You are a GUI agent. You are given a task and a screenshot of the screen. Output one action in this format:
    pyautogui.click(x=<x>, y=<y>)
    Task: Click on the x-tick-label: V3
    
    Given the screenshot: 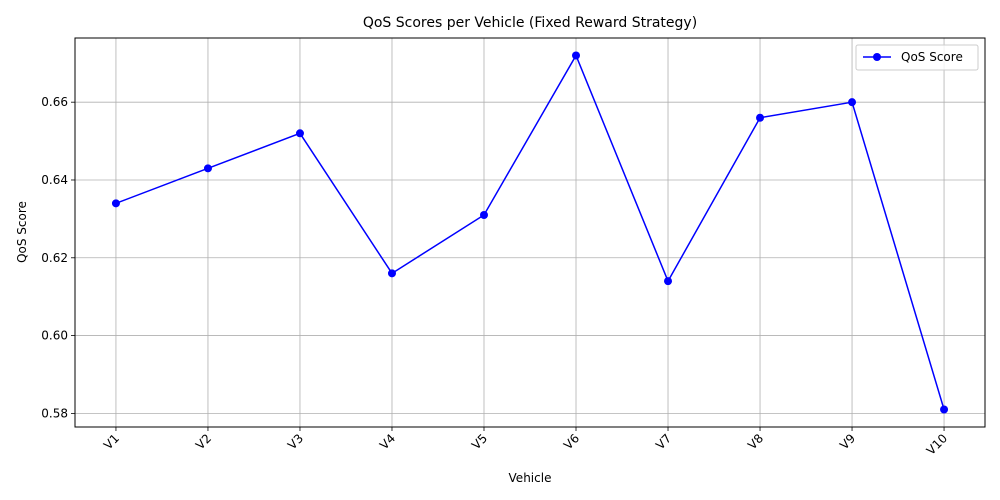 What is the action you would take?
    pyautogui.click(x=295, y=441)
    